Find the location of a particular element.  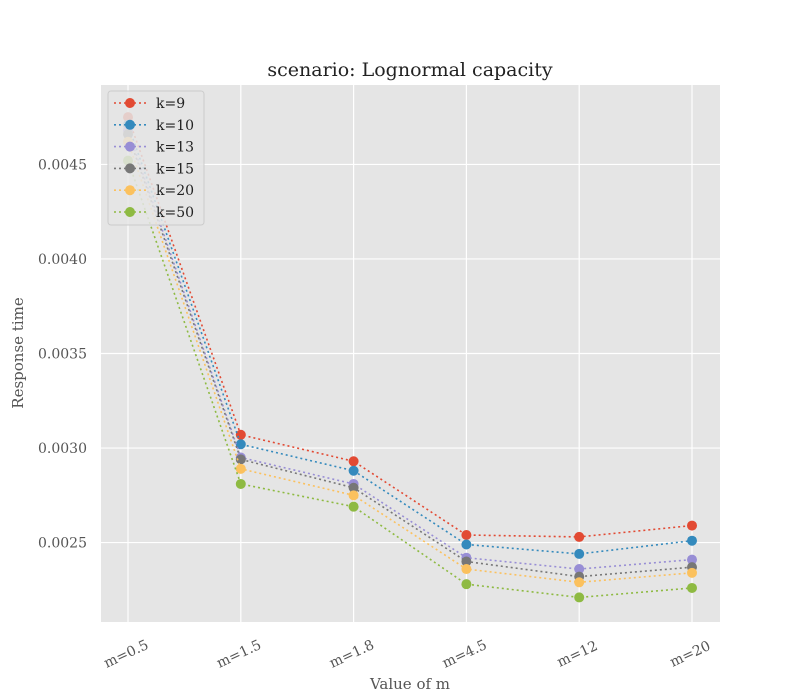

x-tick-label: m=4.5 is located at coordinates (465, 654).